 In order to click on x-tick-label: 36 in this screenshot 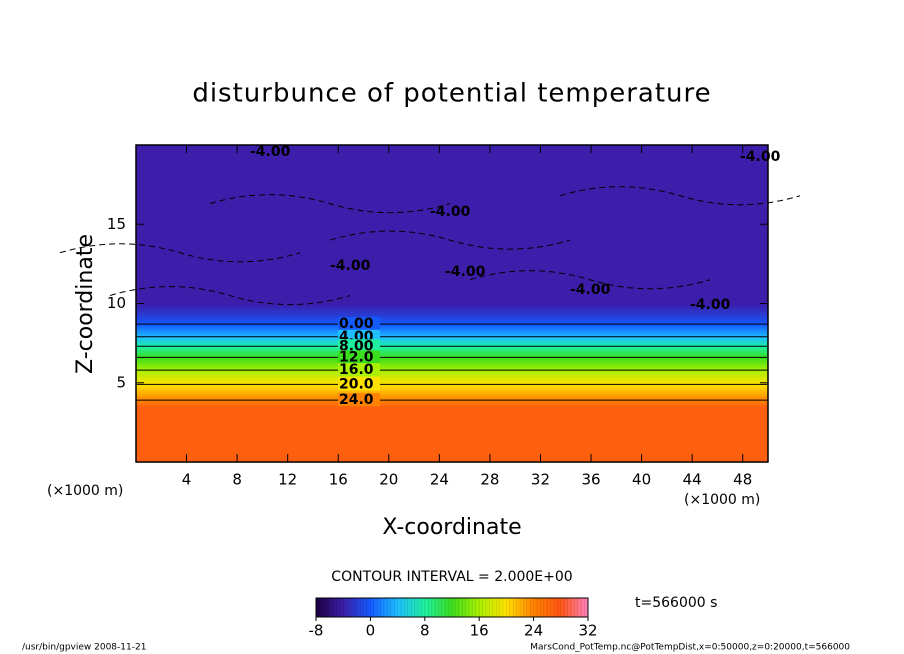, I will do `click(590, 480)`.